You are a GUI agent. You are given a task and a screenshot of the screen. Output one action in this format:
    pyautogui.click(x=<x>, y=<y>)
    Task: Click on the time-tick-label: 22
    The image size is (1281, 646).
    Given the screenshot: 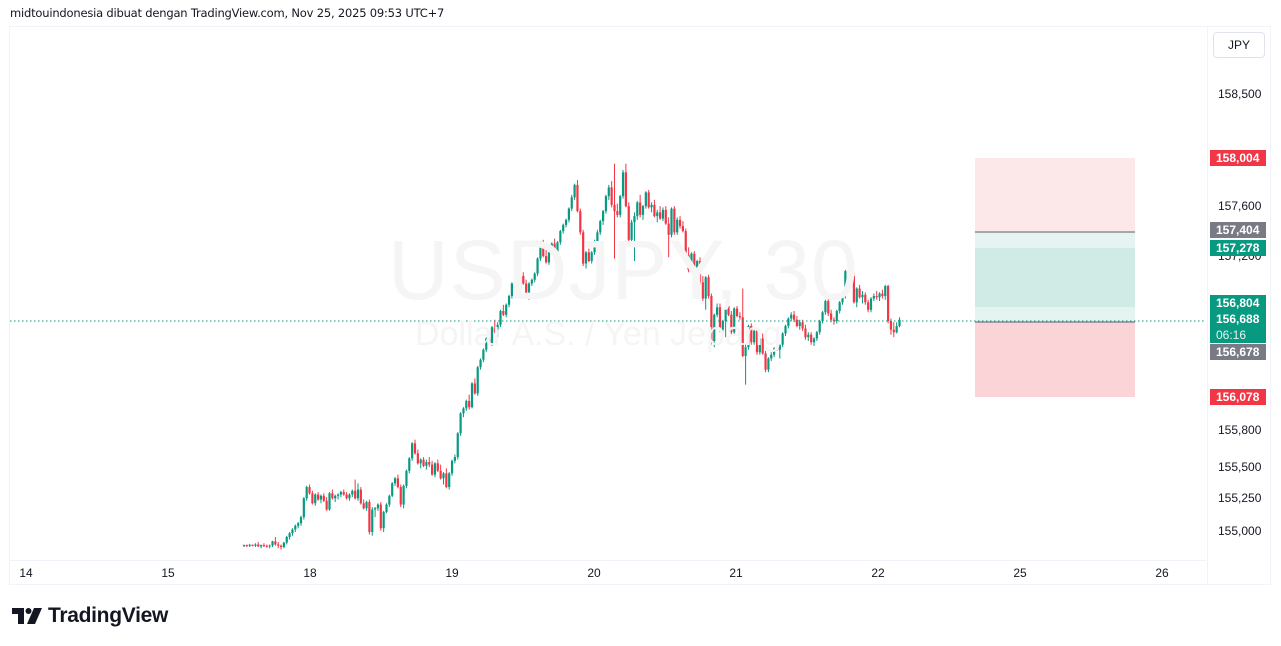 What is the action you would take?
    pyautogui.click(x=878, y=573)
    